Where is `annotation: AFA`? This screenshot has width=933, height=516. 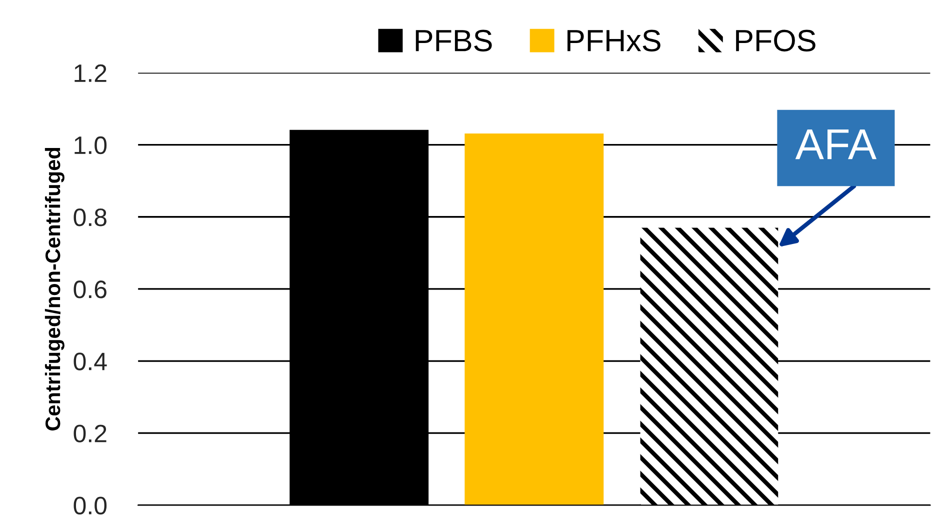 annotation: AFA is located at coordinates (836, 145).